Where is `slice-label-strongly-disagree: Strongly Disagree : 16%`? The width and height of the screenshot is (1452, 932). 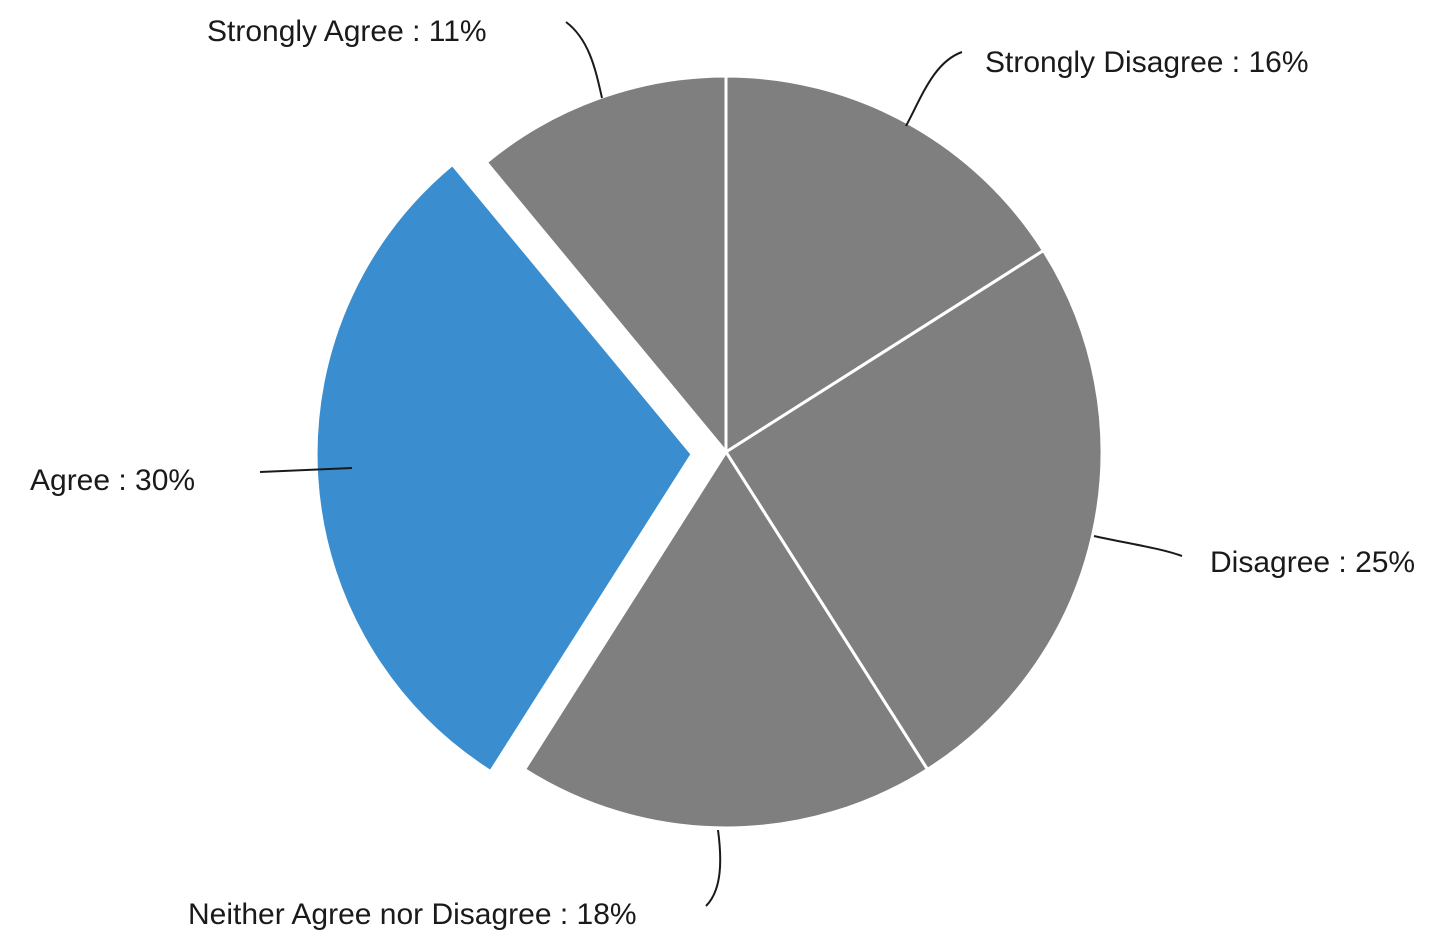
slice-label-strongly-disagree: Strongly Disagree : 16% is located at coordinates (1147, 62).